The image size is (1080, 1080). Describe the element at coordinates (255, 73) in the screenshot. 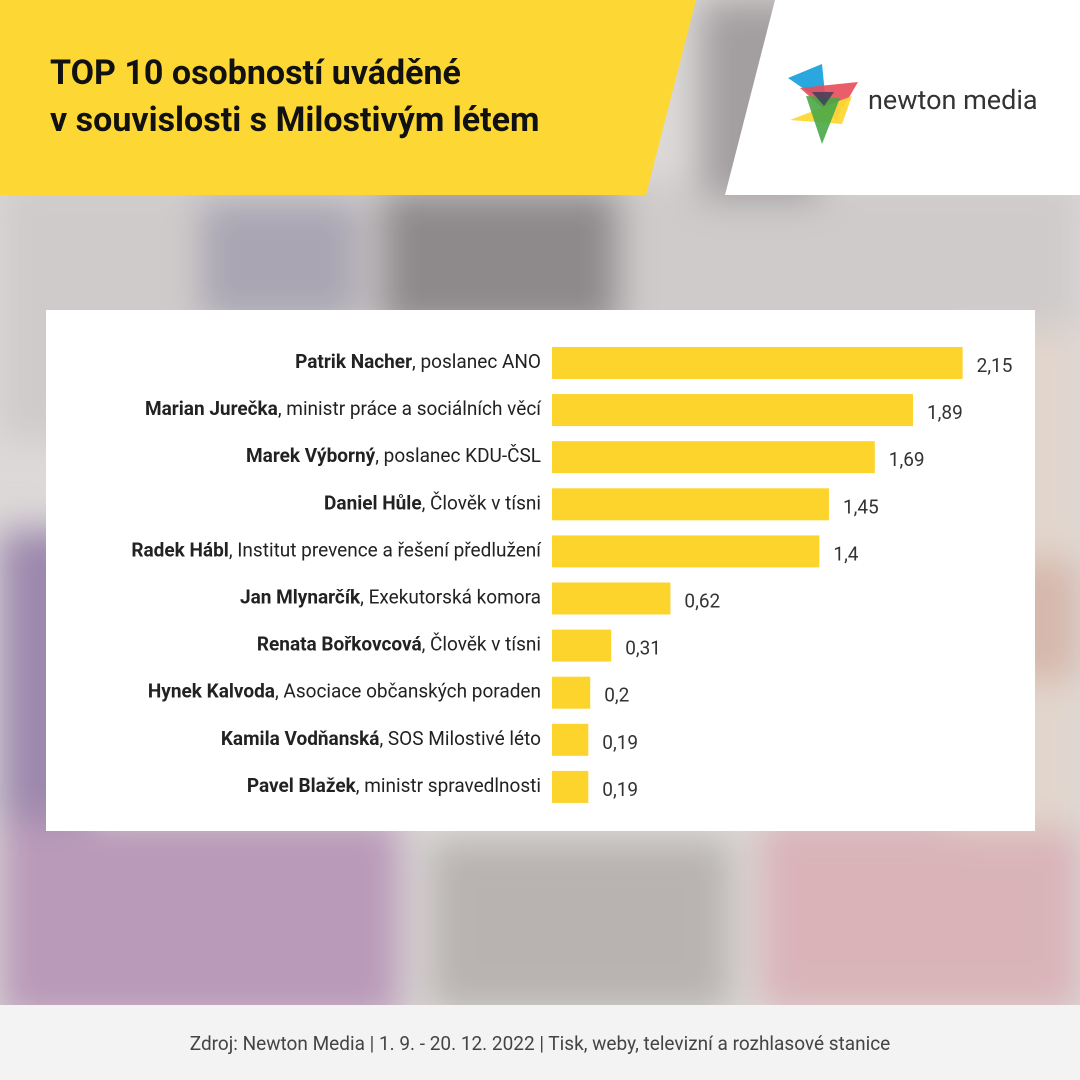

I see `title: TOP 10 osobností uváděné` at that location.